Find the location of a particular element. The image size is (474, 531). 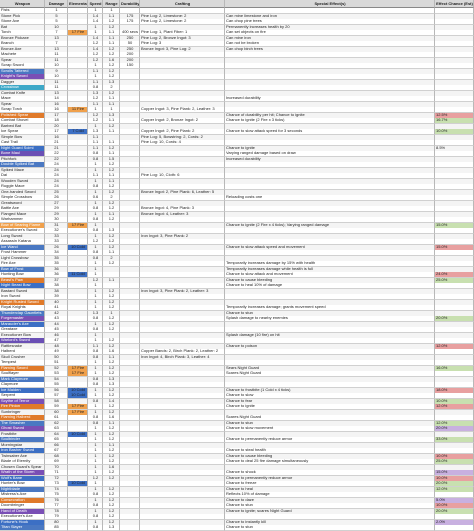

table-cell: Chance to fear is located at coordinates (330, 401).